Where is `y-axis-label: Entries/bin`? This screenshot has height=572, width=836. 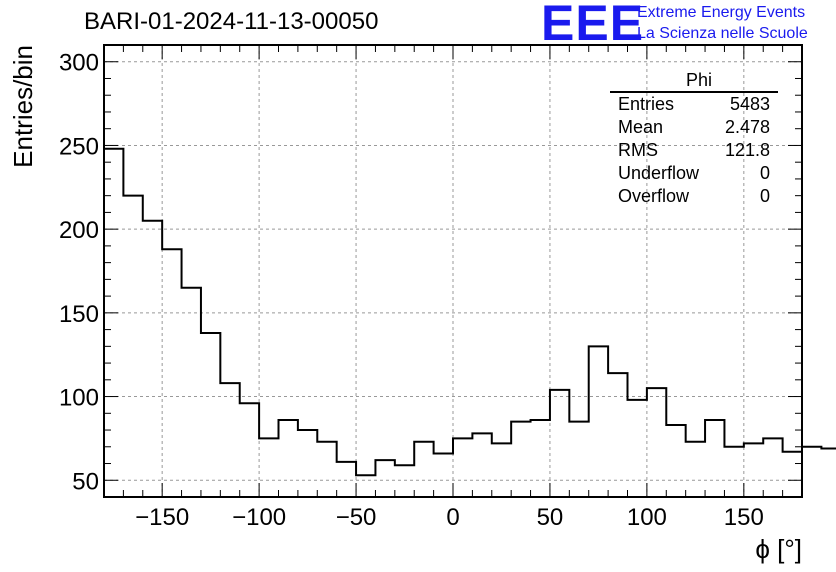
y-axis-label: Entries/bin is located at coordinates (23, 106).